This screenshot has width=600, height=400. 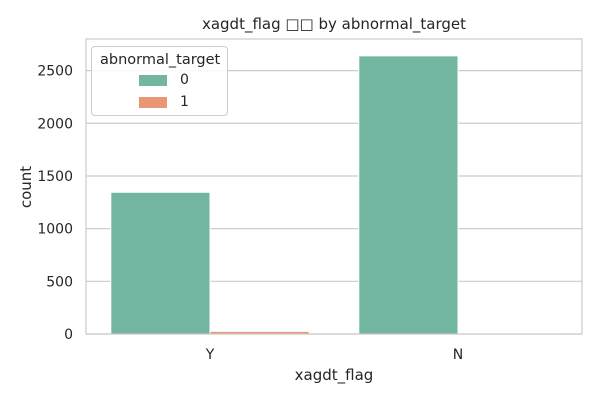 What do you see at coordinates (184, 80) in the screenshot?
I see `legend-label: 0` at bounding box center [184, 80].